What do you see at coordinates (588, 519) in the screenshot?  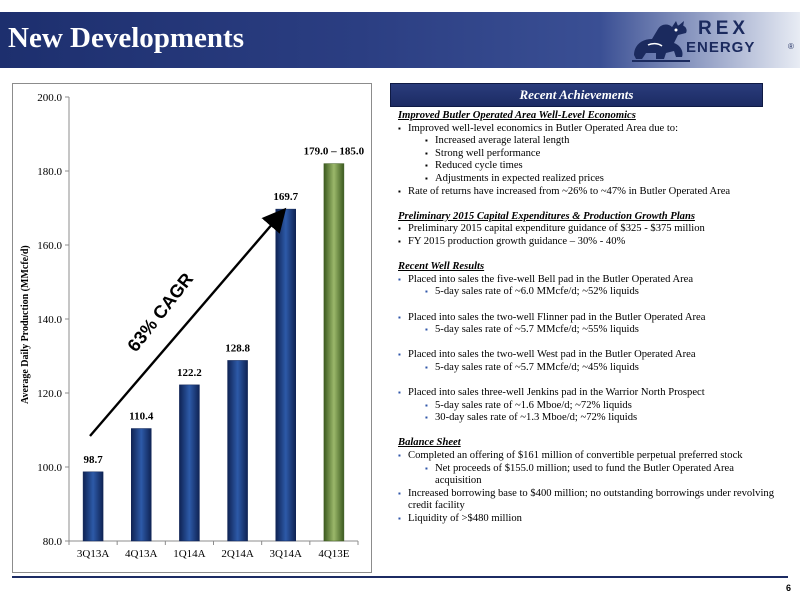 I see `bullet-item: Liquidity of >$480 million` at bounding box center [588, 519].